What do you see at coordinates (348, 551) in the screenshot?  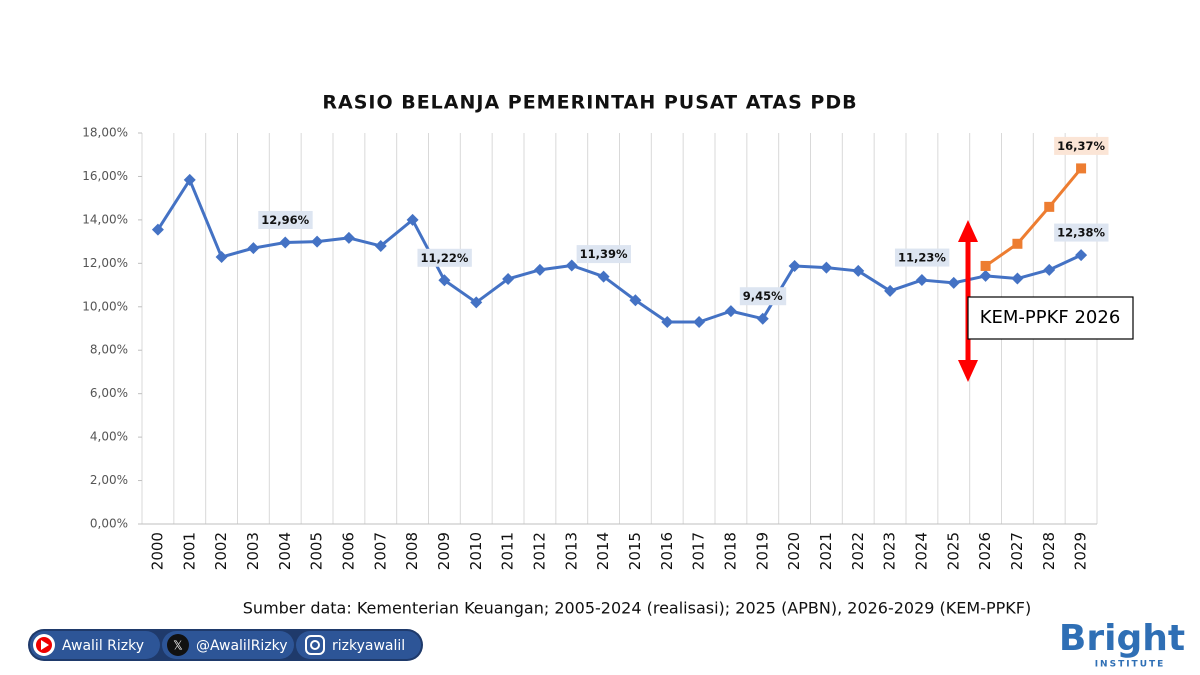 I see `x-tick-label: 2006` at bounding box center [348, 551].